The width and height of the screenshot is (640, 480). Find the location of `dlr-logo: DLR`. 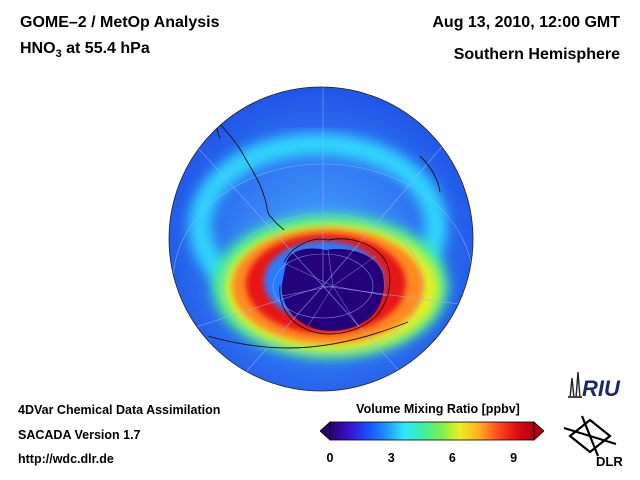

dlr-logo: DLR is located at coordinates (593, 441).